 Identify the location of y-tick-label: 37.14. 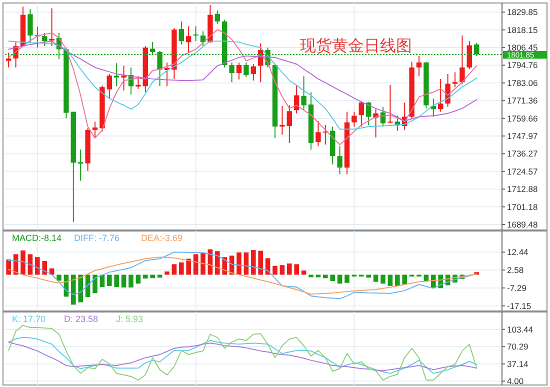
(518, 363).